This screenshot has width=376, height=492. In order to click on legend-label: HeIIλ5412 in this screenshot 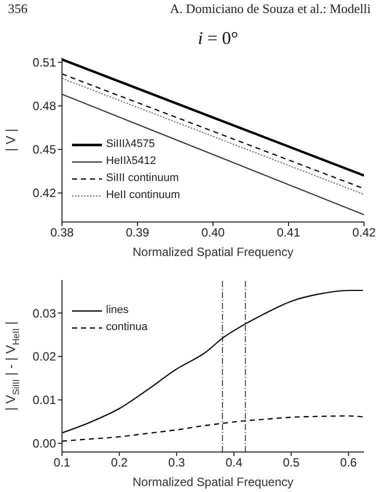, I will do `click(131, 161)`.